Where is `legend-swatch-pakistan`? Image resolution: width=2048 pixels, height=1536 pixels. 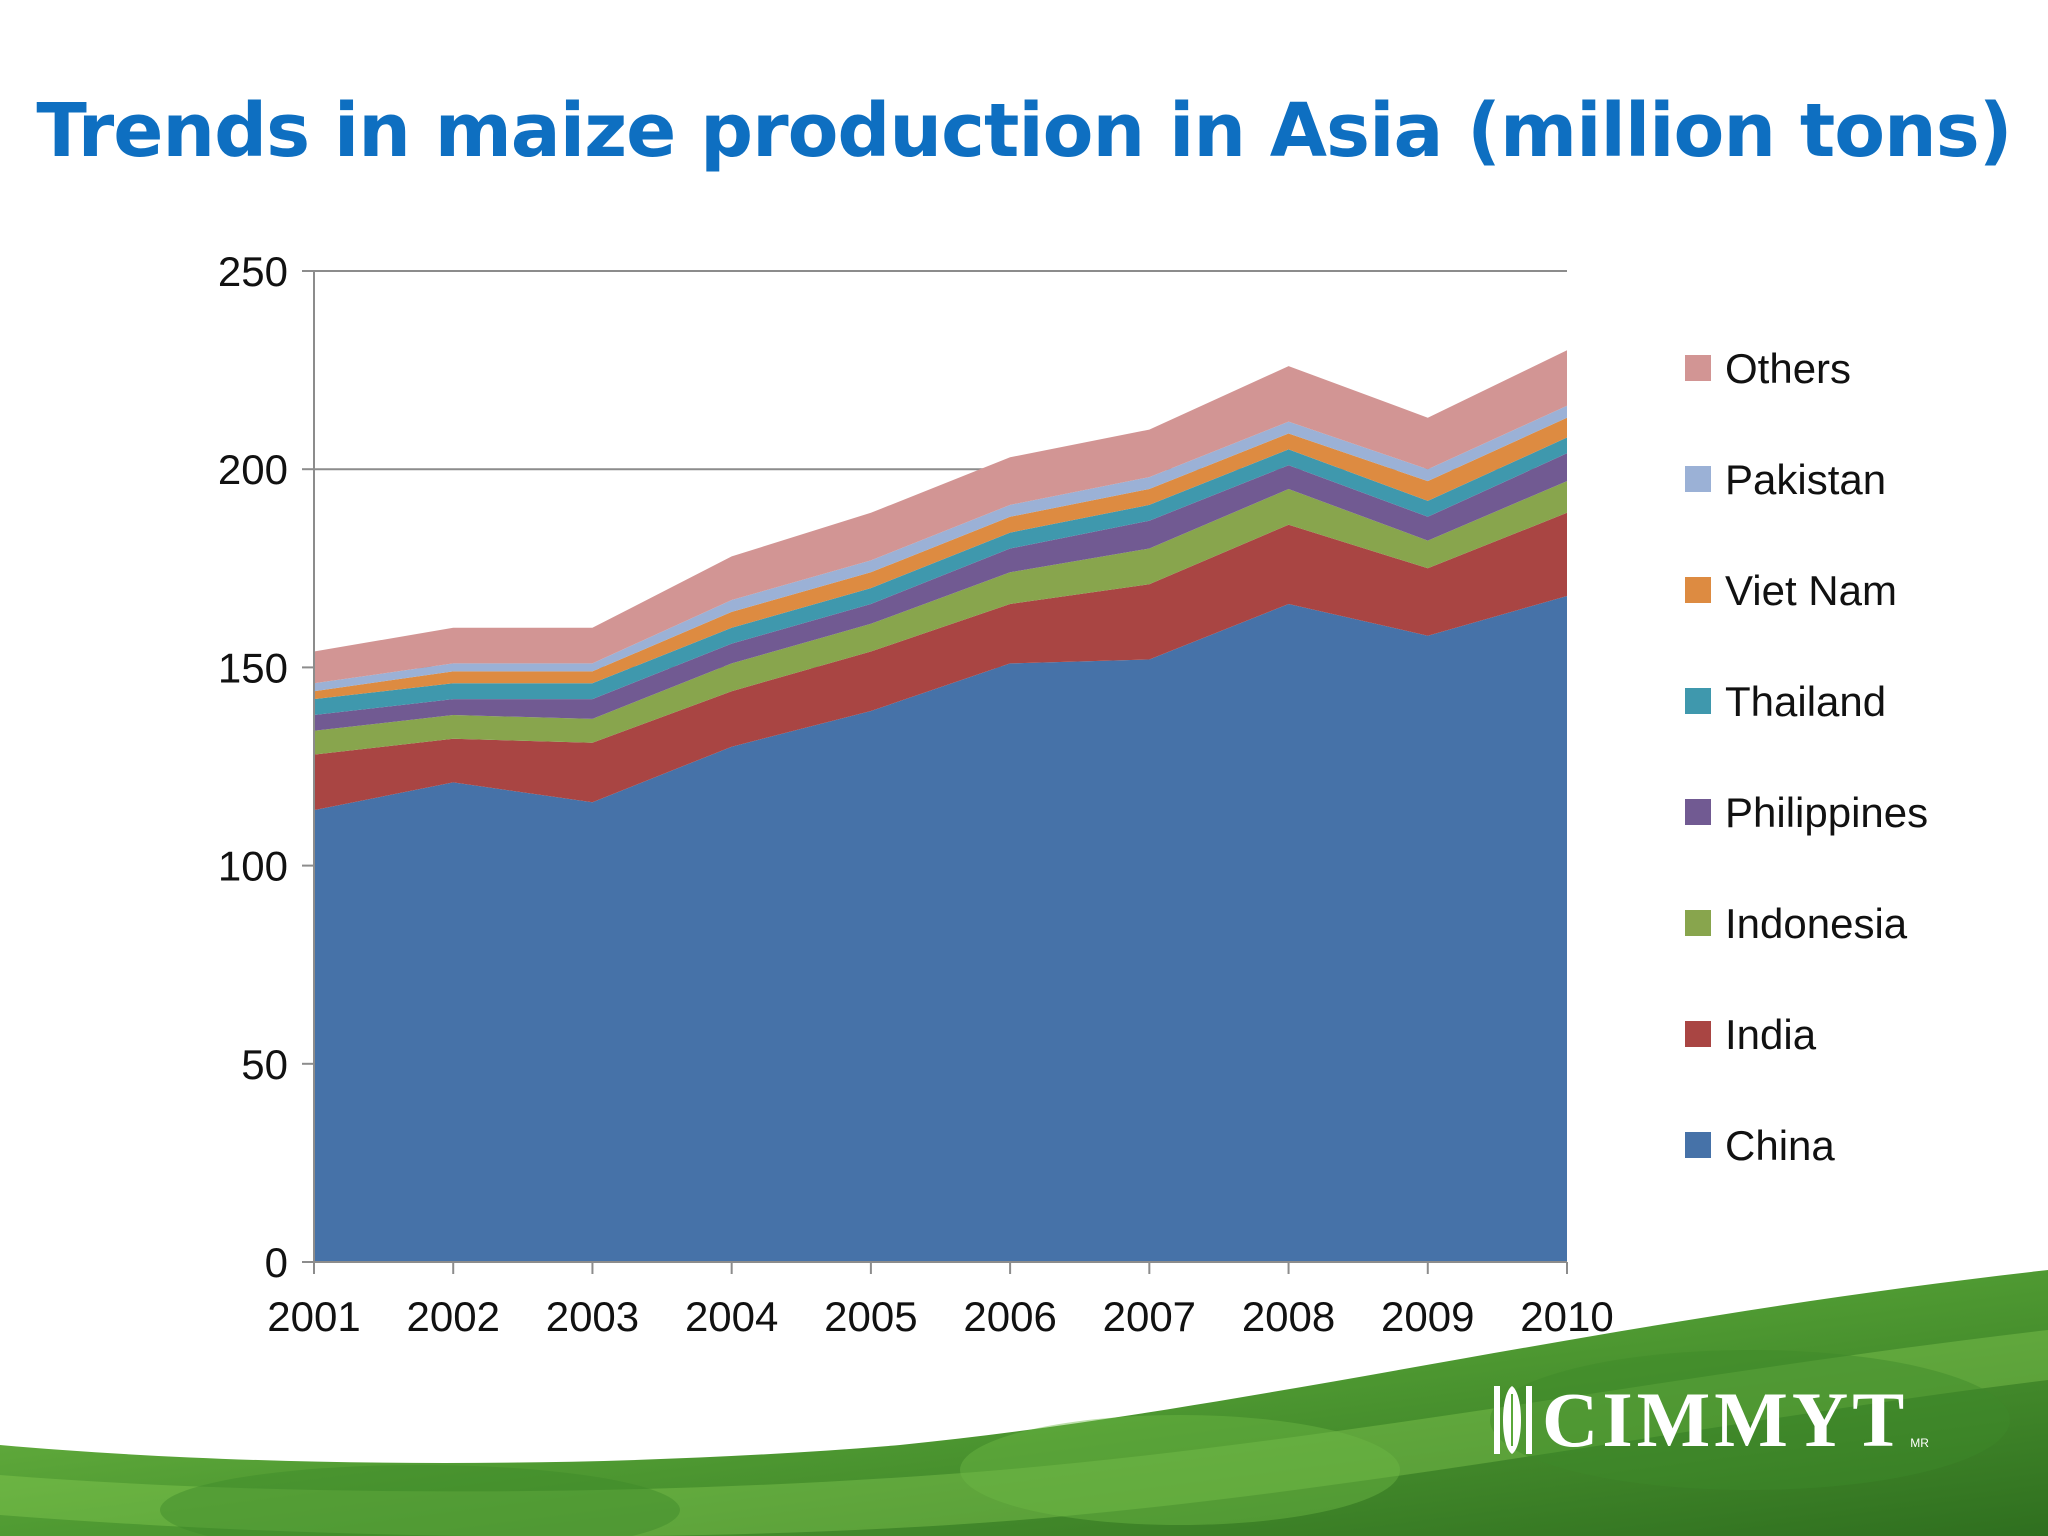
legend-swatch-pakistan is located at coordinates (1698, 479).